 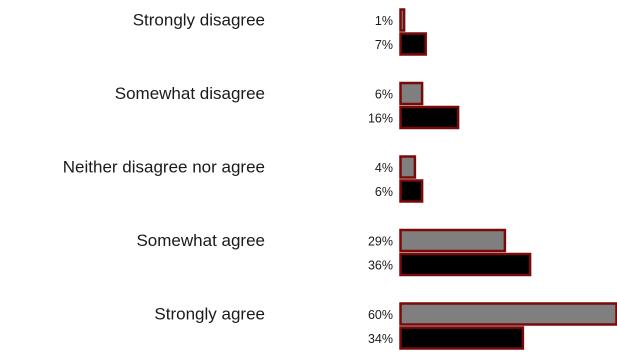 What do you see at coordinates (164, 167) in the screenshot?
I see `category-label: Neither disagree nor agree` at bounding box center [164, 167].